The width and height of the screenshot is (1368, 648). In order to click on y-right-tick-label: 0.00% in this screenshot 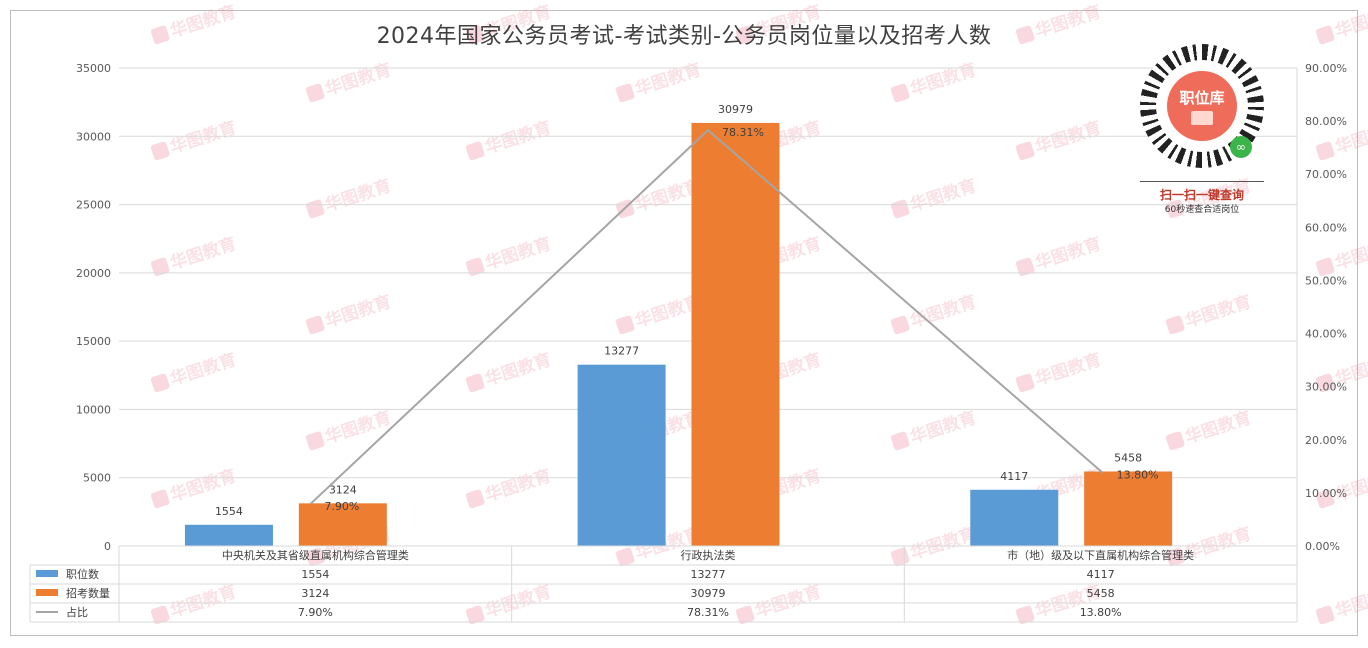, I will do `click(1322, 546)`.